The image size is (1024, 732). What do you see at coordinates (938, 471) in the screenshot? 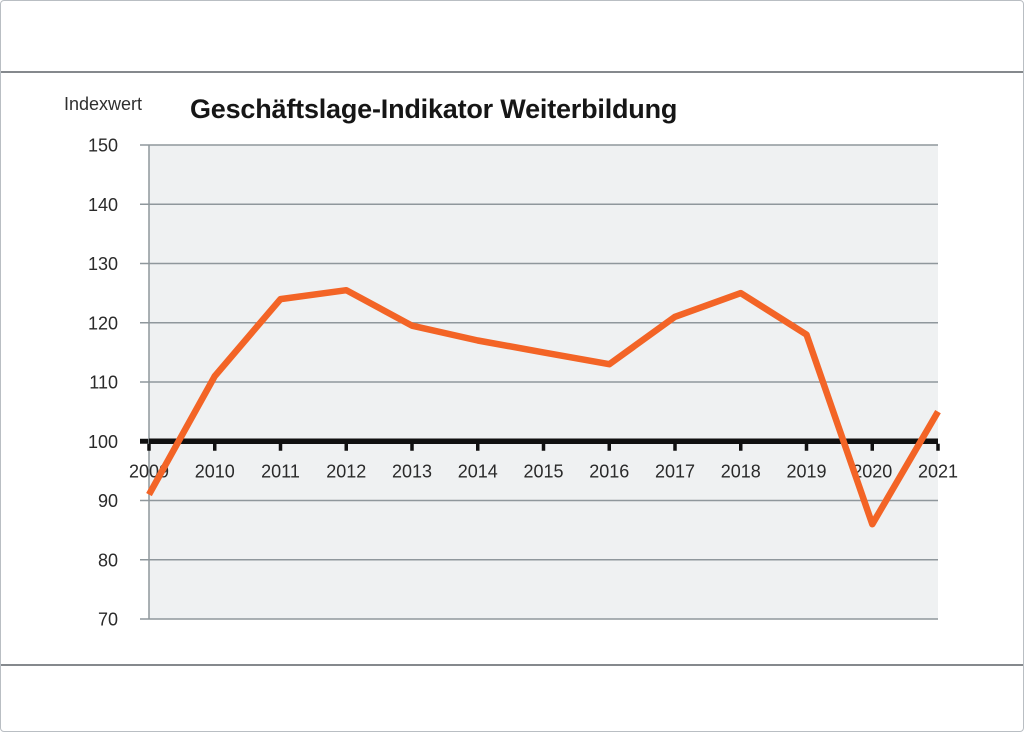
I see `x-tick-label: 2021` at bounding box center [938, 471].